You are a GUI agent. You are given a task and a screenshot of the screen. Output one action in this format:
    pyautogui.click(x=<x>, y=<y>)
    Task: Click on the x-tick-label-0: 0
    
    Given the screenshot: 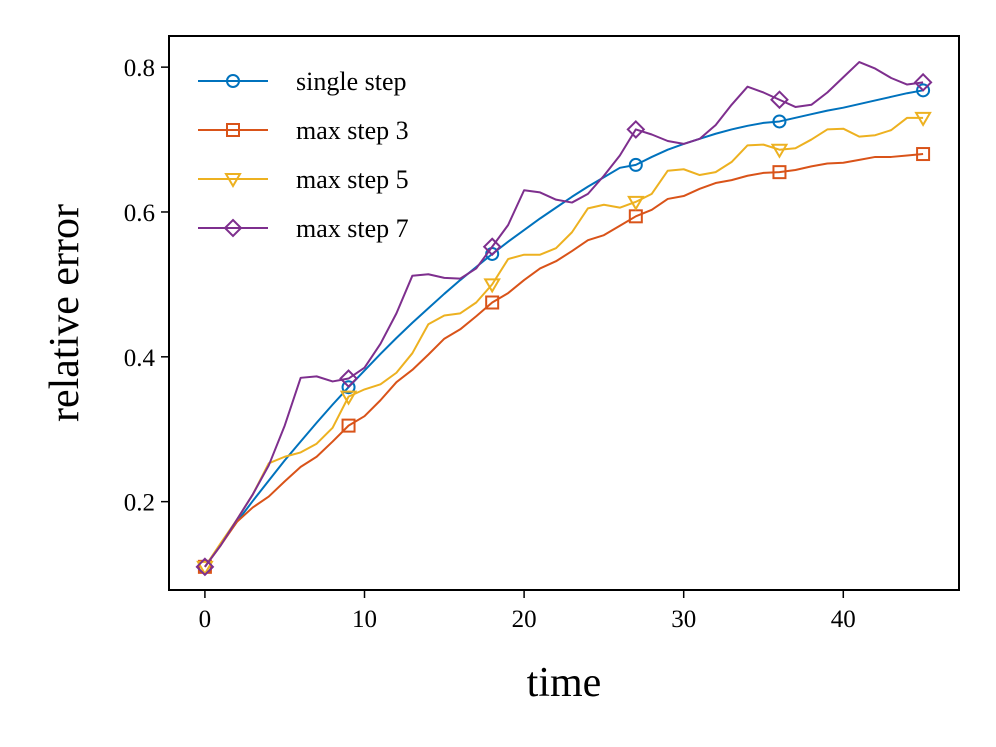 What is the action you would take?
    pyautogui.click(x=205, y=619)
    